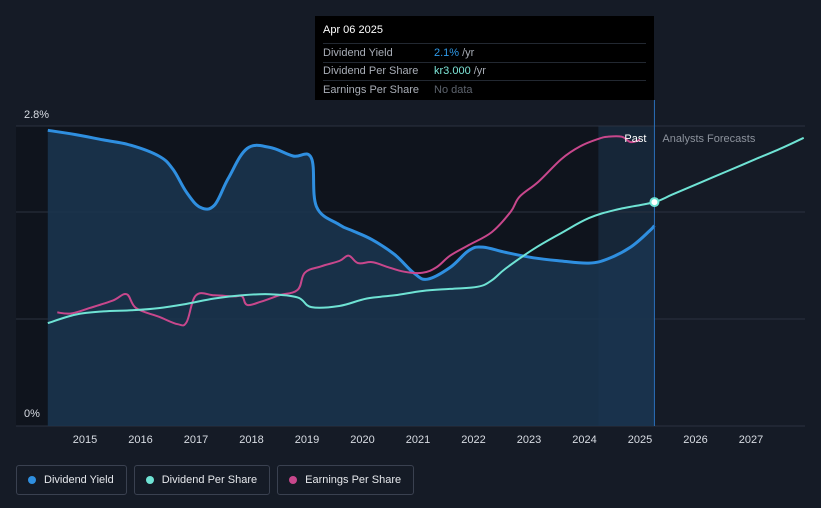 The width and height of the screenshot is (821, 508). I want to click on tooltip-row-dividend-per-share: Dividend Per Share kr3.000 /yr, so click(484, 71).